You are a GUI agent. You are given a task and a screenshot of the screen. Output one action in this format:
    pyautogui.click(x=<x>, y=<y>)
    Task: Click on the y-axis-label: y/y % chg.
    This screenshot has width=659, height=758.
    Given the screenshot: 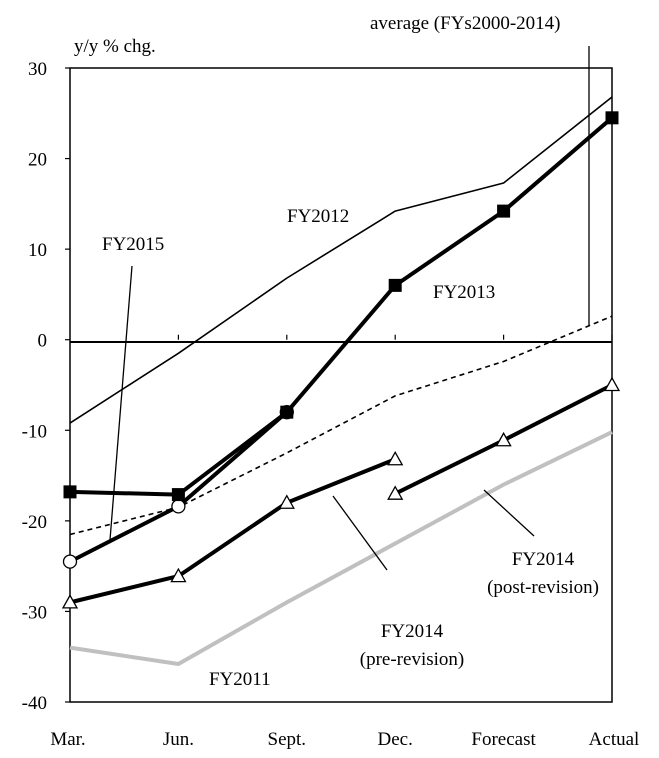 What is the action you would take?
    pyautogui.click(x=115, y=46)
    